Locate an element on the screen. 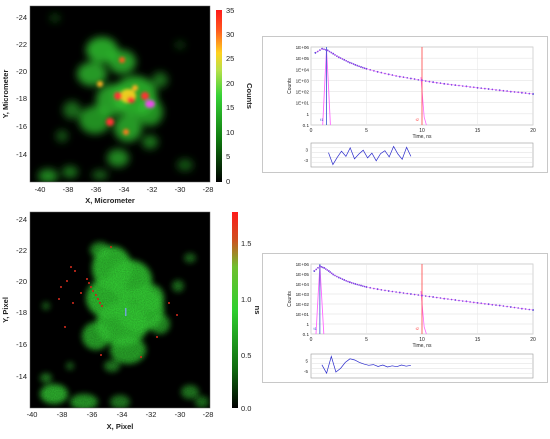 The image size is (550, 439). colorbar-tick: 30 is located at coordinates (230, 34).